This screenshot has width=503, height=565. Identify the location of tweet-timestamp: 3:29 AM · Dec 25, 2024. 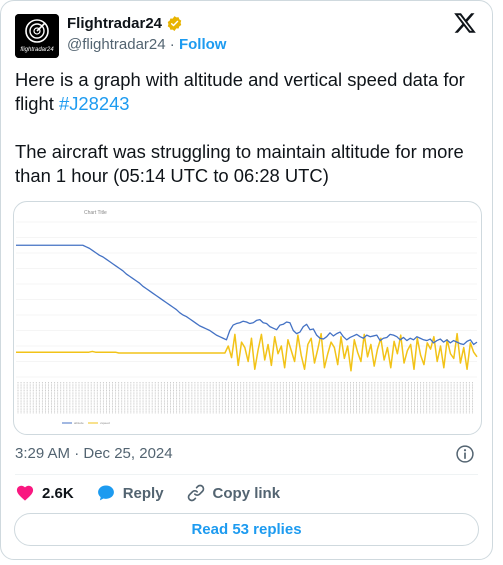
(94, 453).